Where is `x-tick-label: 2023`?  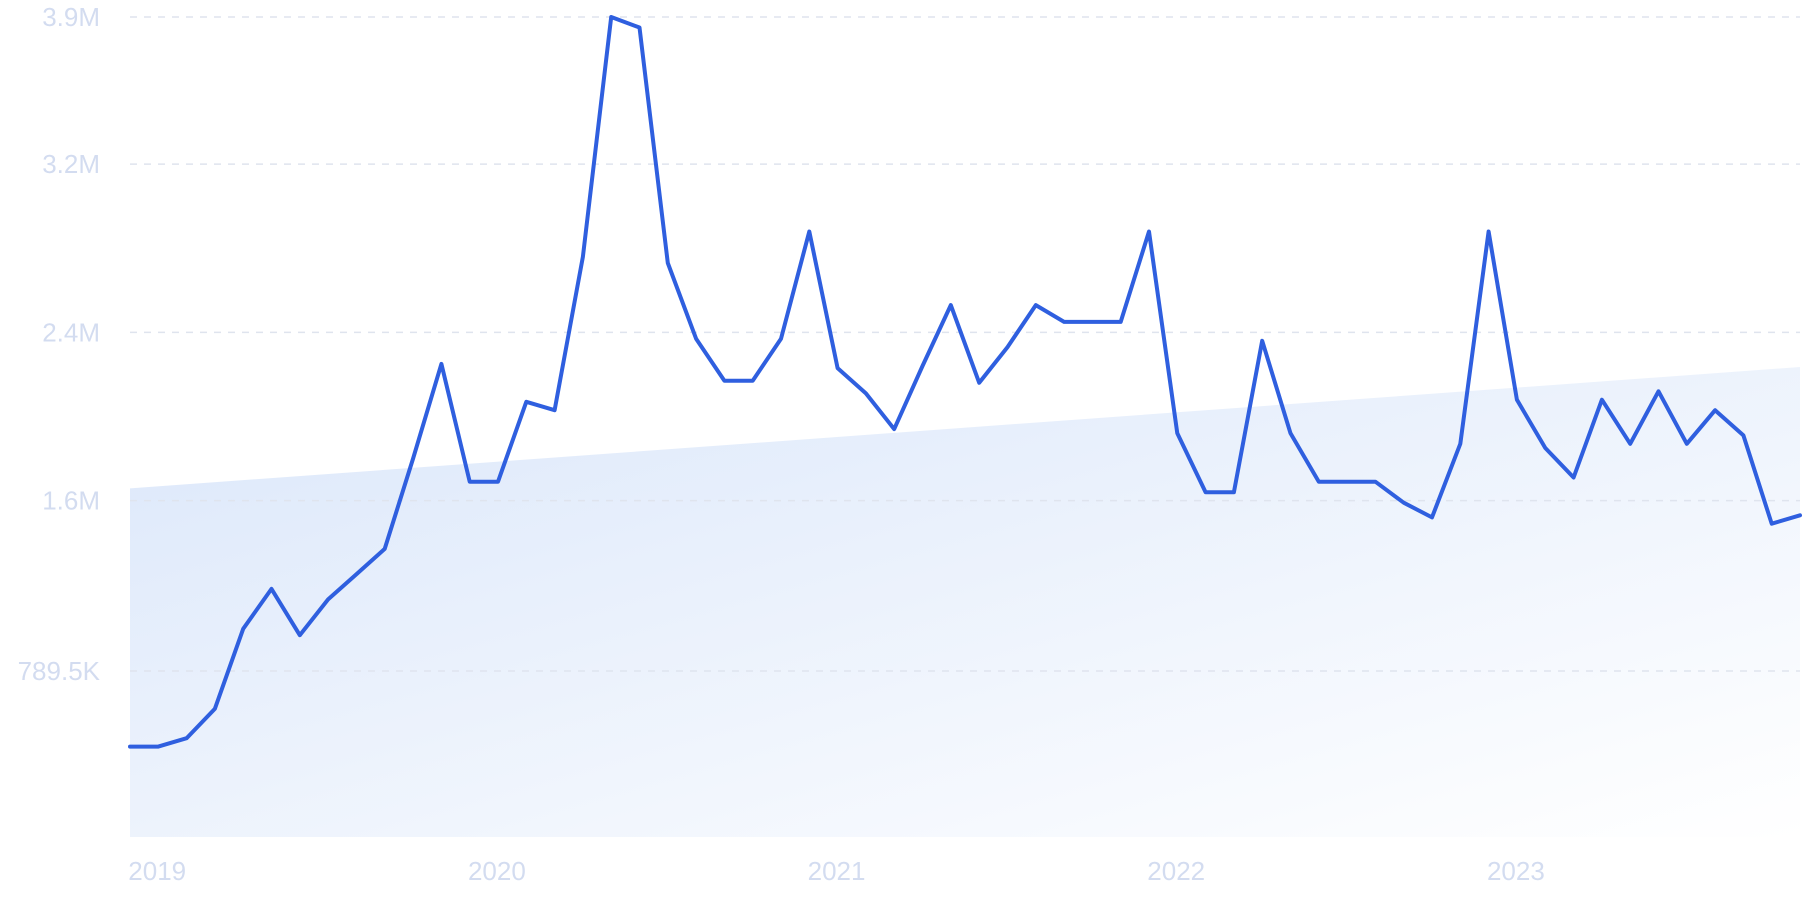 x-tick-label: 2023 is located at coordinates (1516, 871).